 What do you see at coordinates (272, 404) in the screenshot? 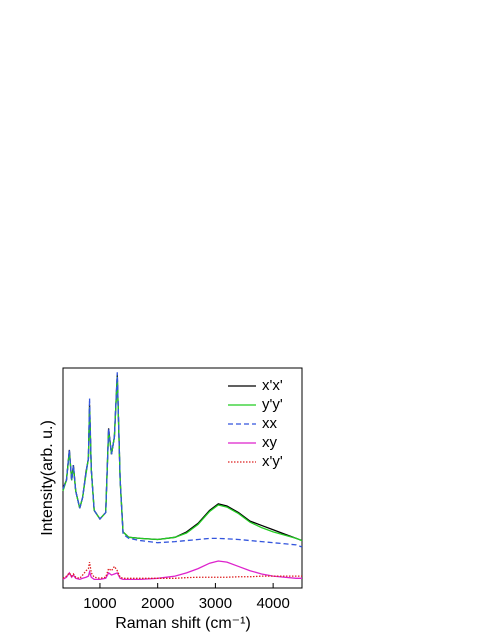
I see `legend-label: y'y'` at bounding box center [272, 404].